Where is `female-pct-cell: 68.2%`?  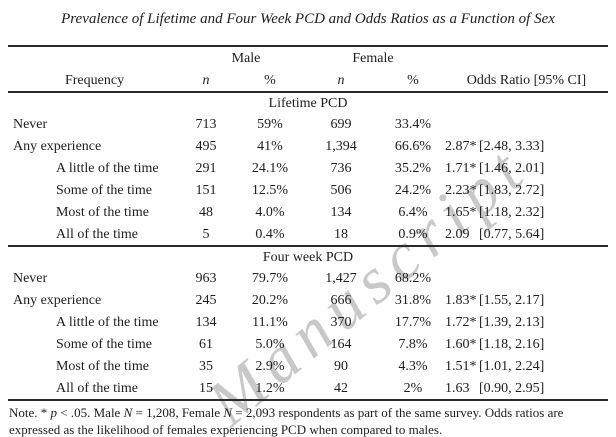
female-pct-cell: 68.2% is located at coordinates (413, 278).